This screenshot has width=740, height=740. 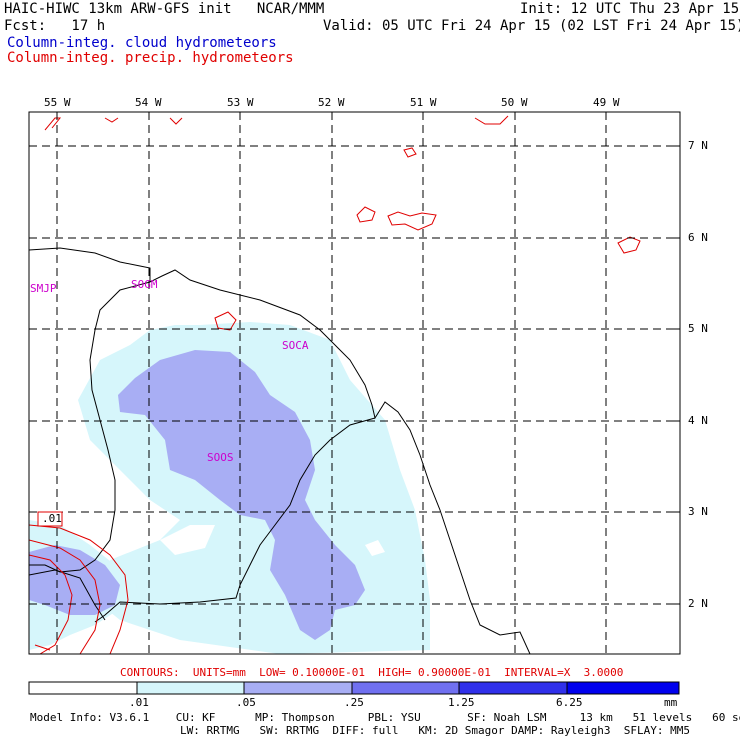 What do you see at coordinates (569, 702) in the screenshot?
I see `colorbar-tick: 6.25` at bounding box center [569, 702].